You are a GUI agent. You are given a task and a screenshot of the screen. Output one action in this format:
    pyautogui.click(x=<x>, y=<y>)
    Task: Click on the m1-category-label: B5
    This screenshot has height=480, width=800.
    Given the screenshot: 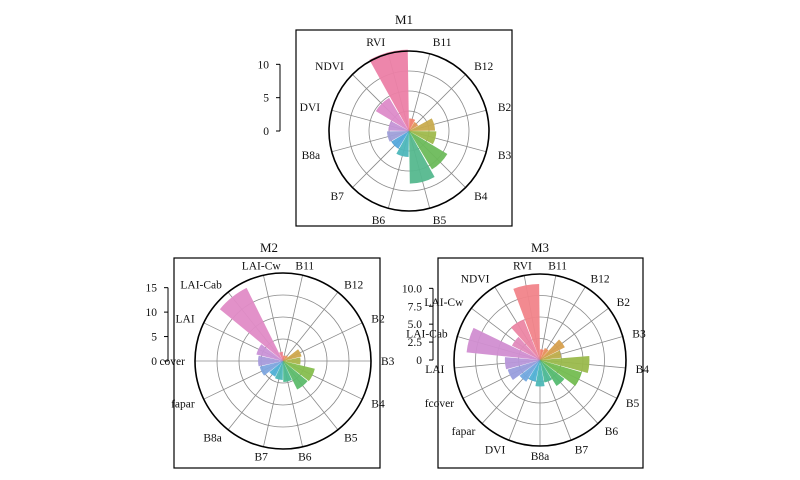 What is the action you would take?
    pyautogui.click(x=440, y=221)
    